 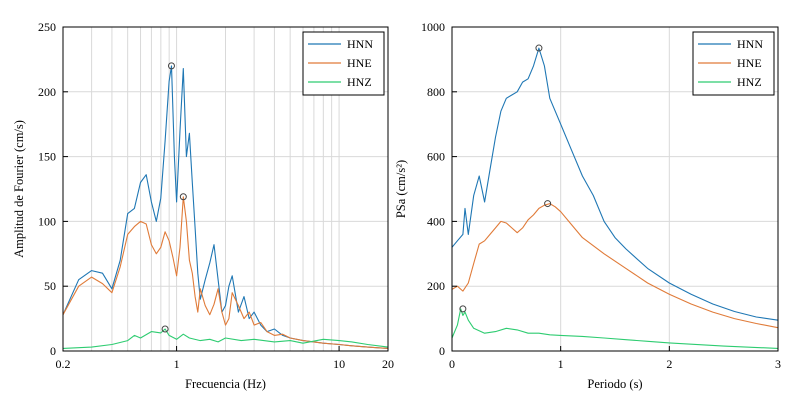 What do you see at coordinates (452, 364) in the screenshot?
I see `right-x-tick-label-0: 0` at bounding box center [452, 364].